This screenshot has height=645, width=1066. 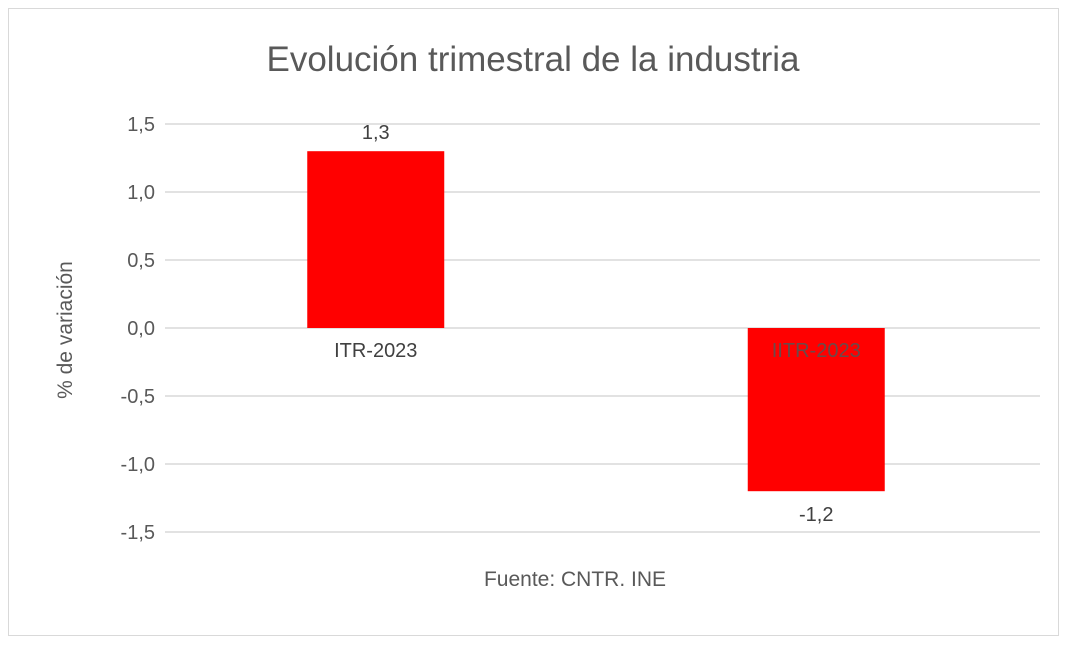 What do you see at coordinates (575, 579) in the screenshot?
I see `source-note: Fuente: CNTR. INE` at bounding box center [575, 579].